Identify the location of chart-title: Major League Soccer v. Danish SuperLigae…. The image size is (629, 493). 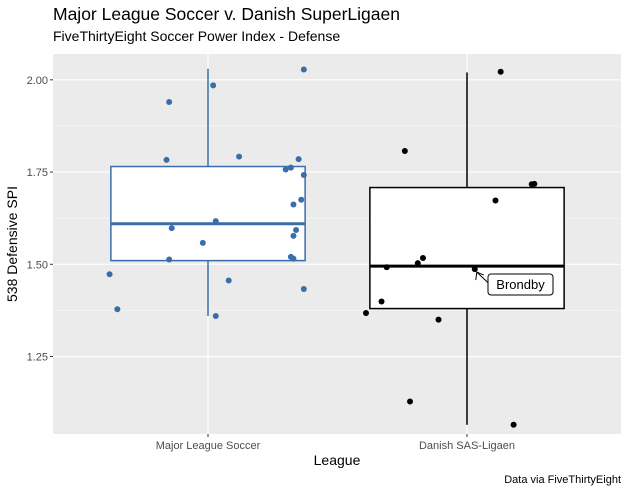
(226, 14).